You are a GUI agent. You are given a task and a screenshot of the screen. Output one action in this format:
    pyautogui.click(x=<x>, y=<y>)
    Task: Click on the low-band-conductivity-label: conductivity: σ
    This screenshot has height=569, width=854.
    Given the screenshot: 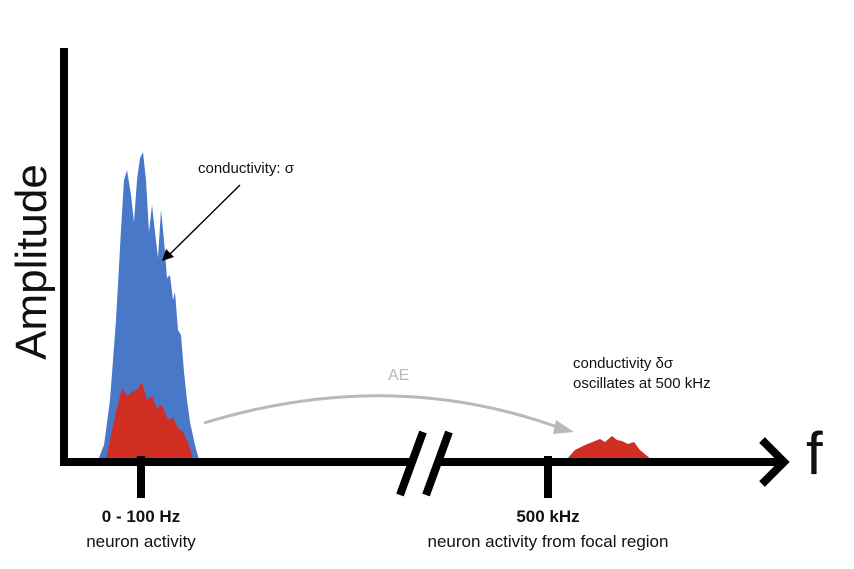 What is the action you would take?
    pyautogui.click(x=246, y=168)
    